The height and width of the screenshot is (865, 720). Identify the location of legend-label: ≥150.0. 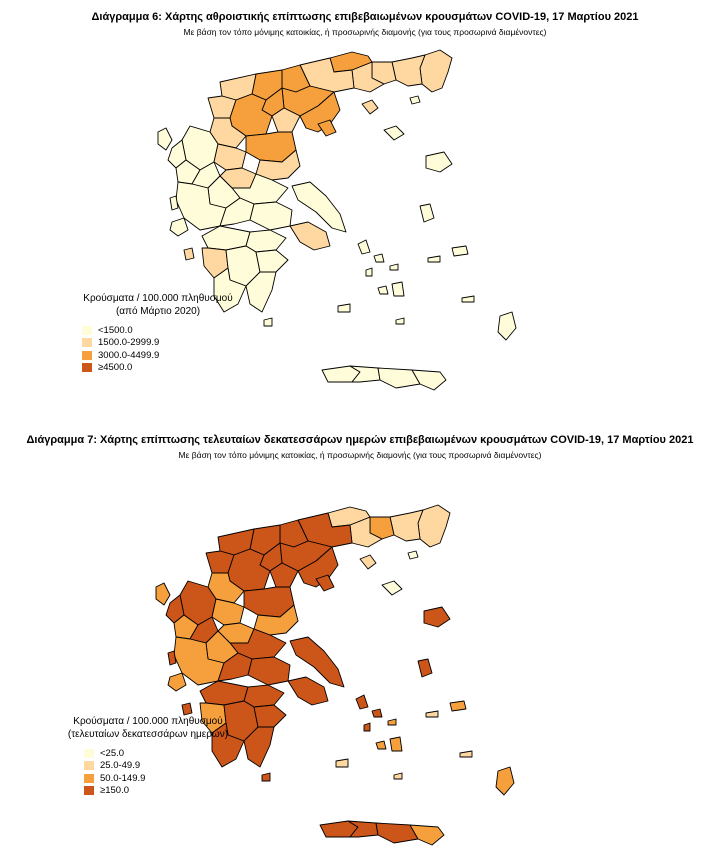
(114, 791).